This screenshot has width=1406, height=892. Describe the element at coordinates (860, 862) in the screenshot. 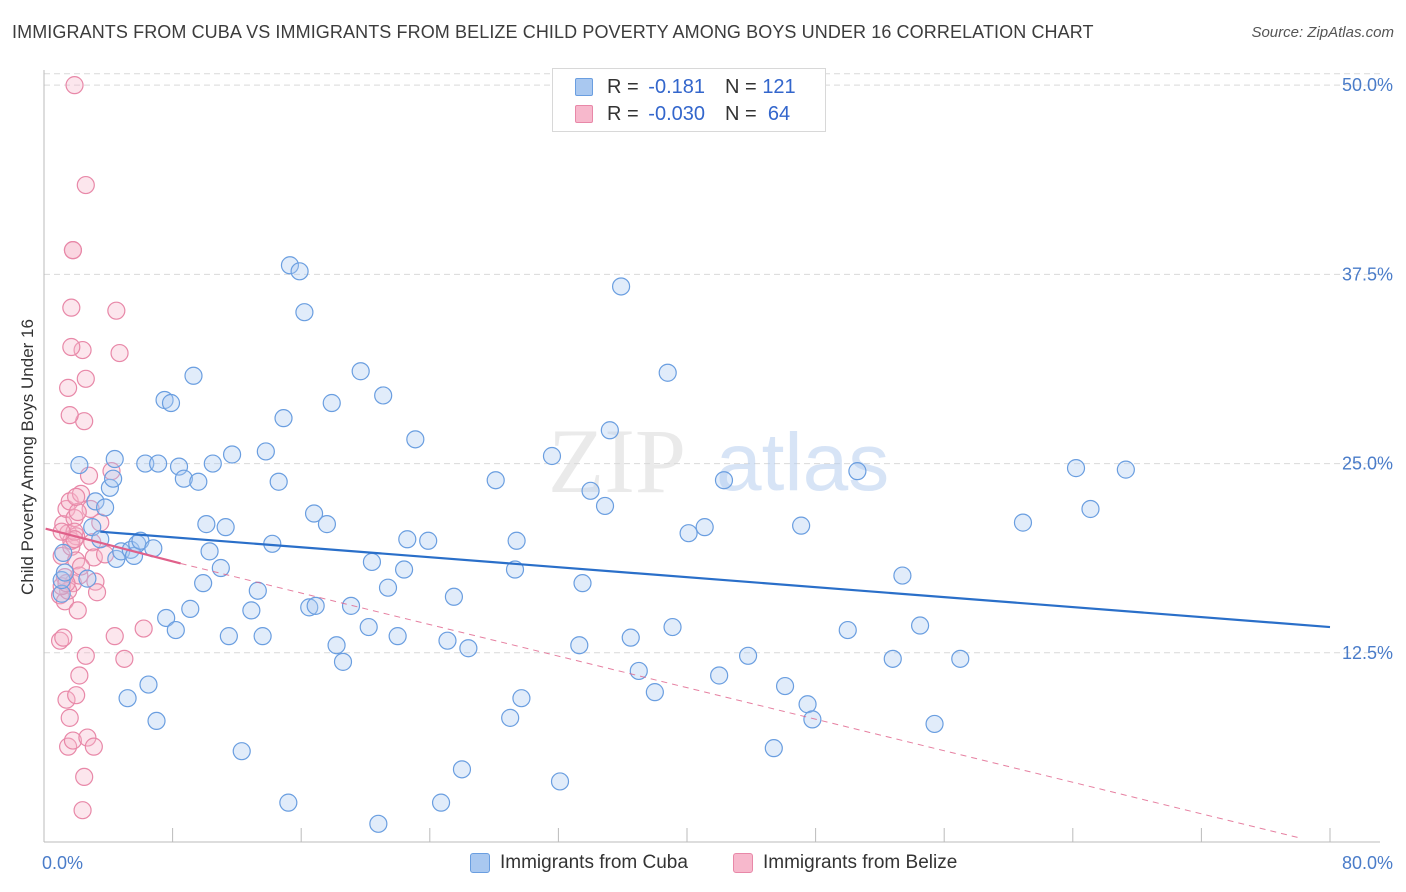

I see `legend-label-belize: Immigrants from Belize` at that location.